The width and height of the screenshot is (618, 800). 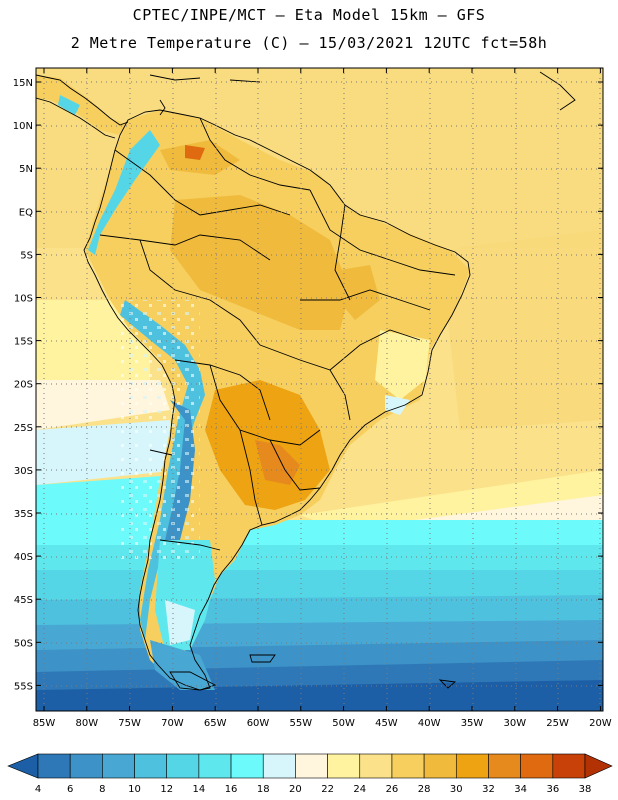 I want to click on lon-label: 55W, so click(x=300, y=723).